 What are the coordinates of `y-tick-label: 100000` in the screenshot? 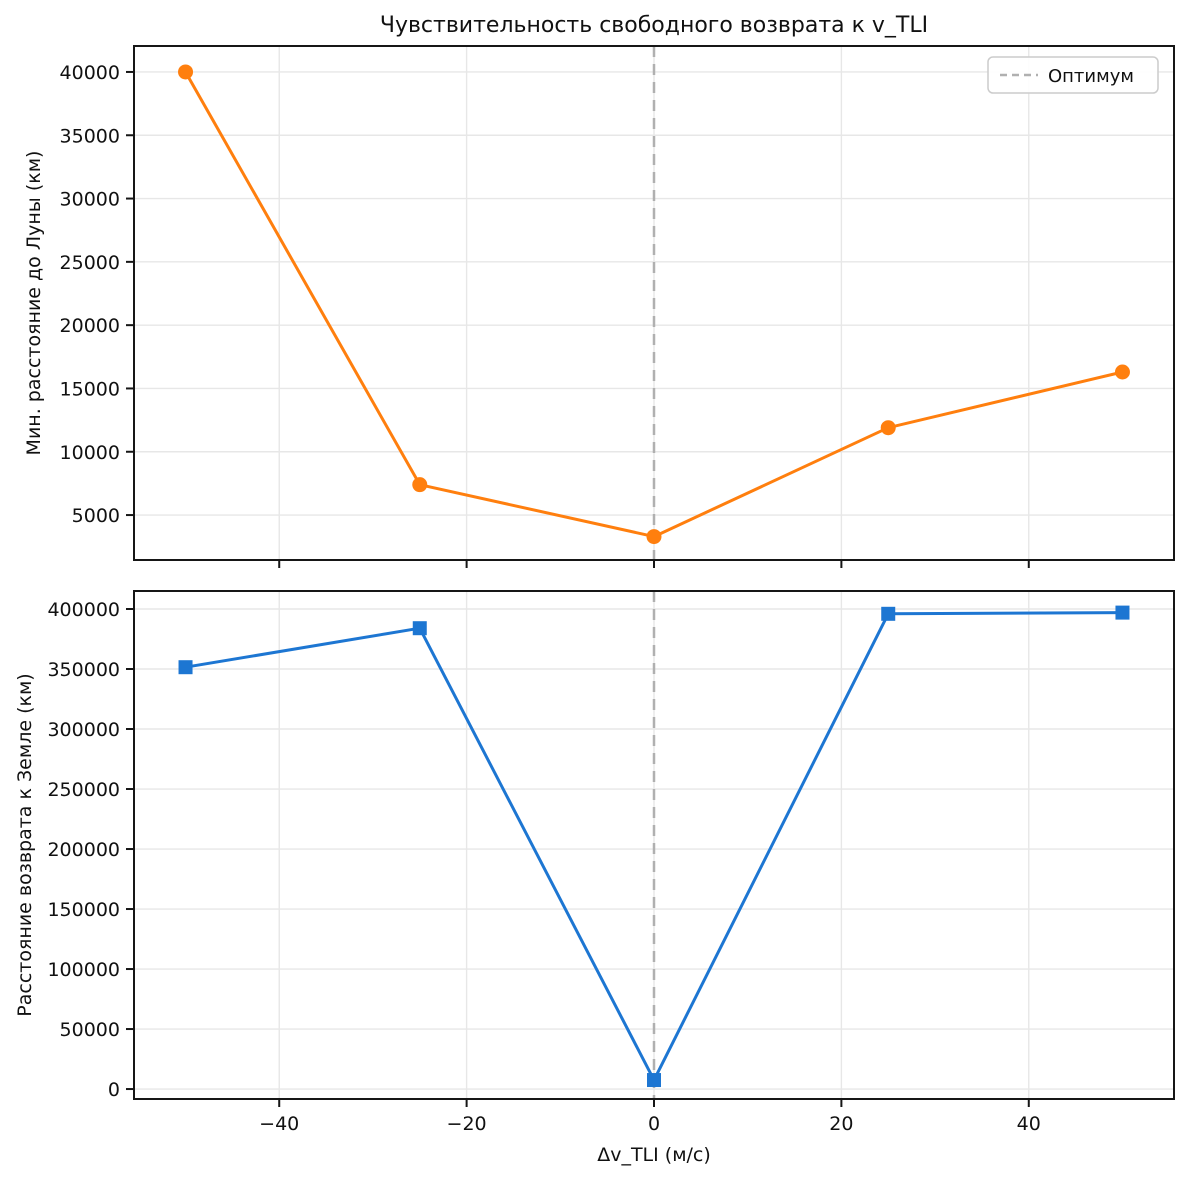 It's located at (83, 970).